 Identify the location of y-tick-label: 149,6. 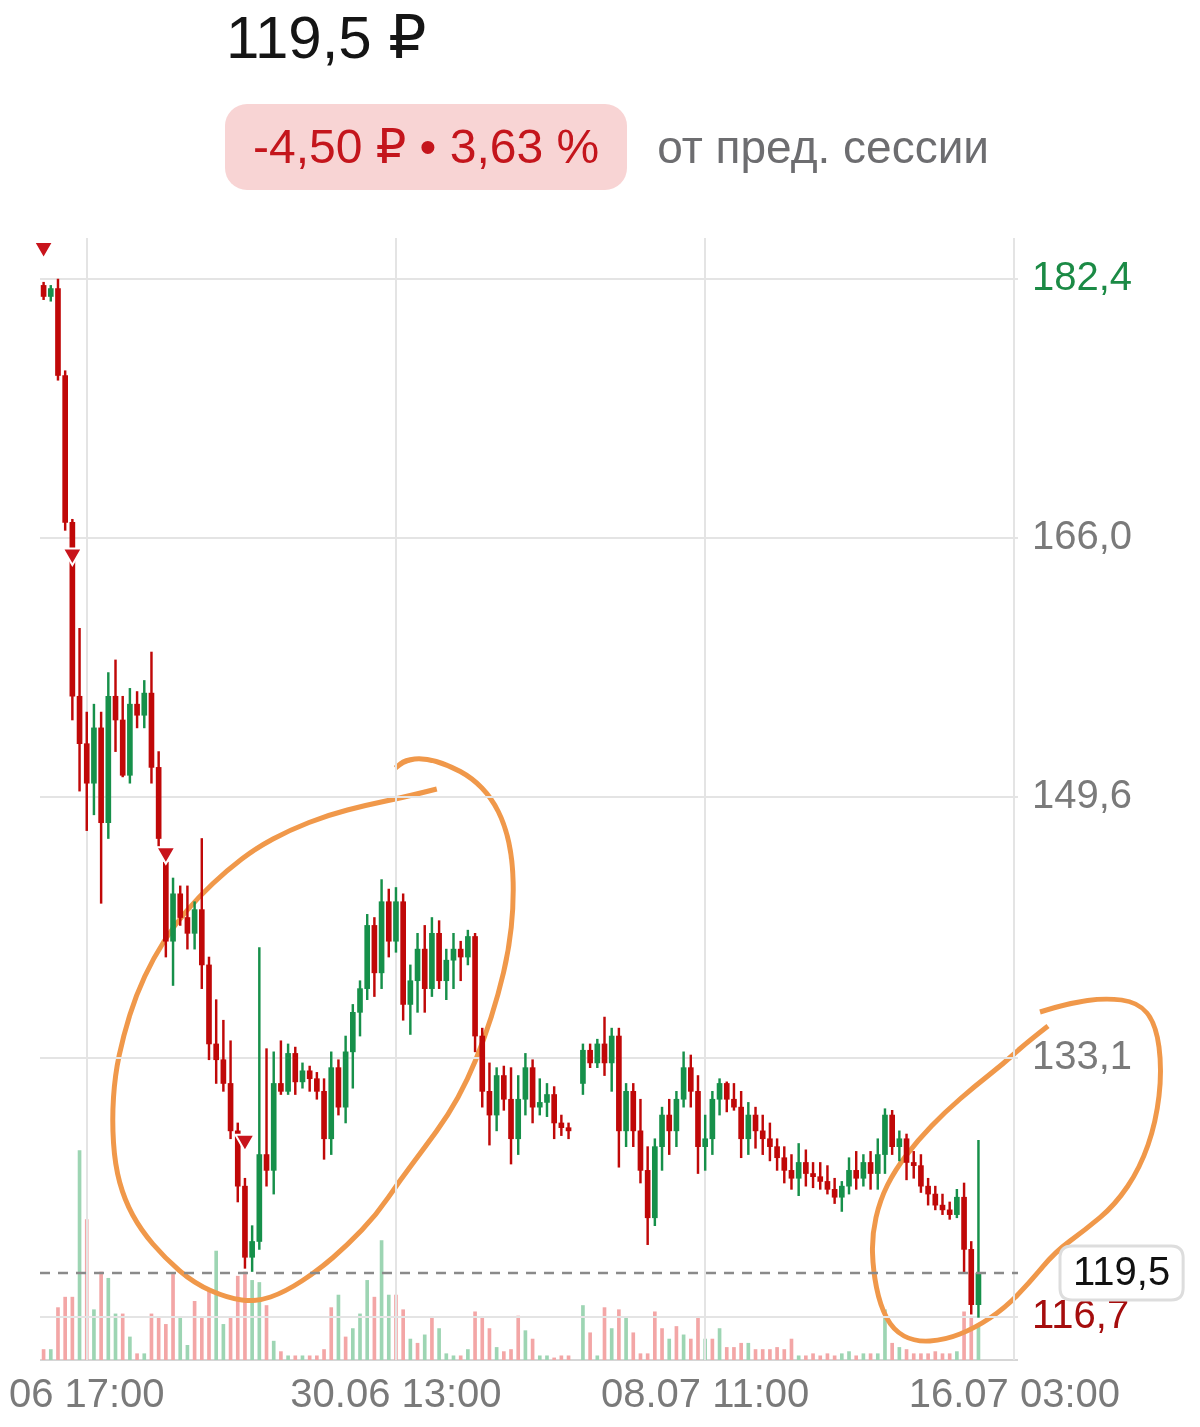
(1082, 794).